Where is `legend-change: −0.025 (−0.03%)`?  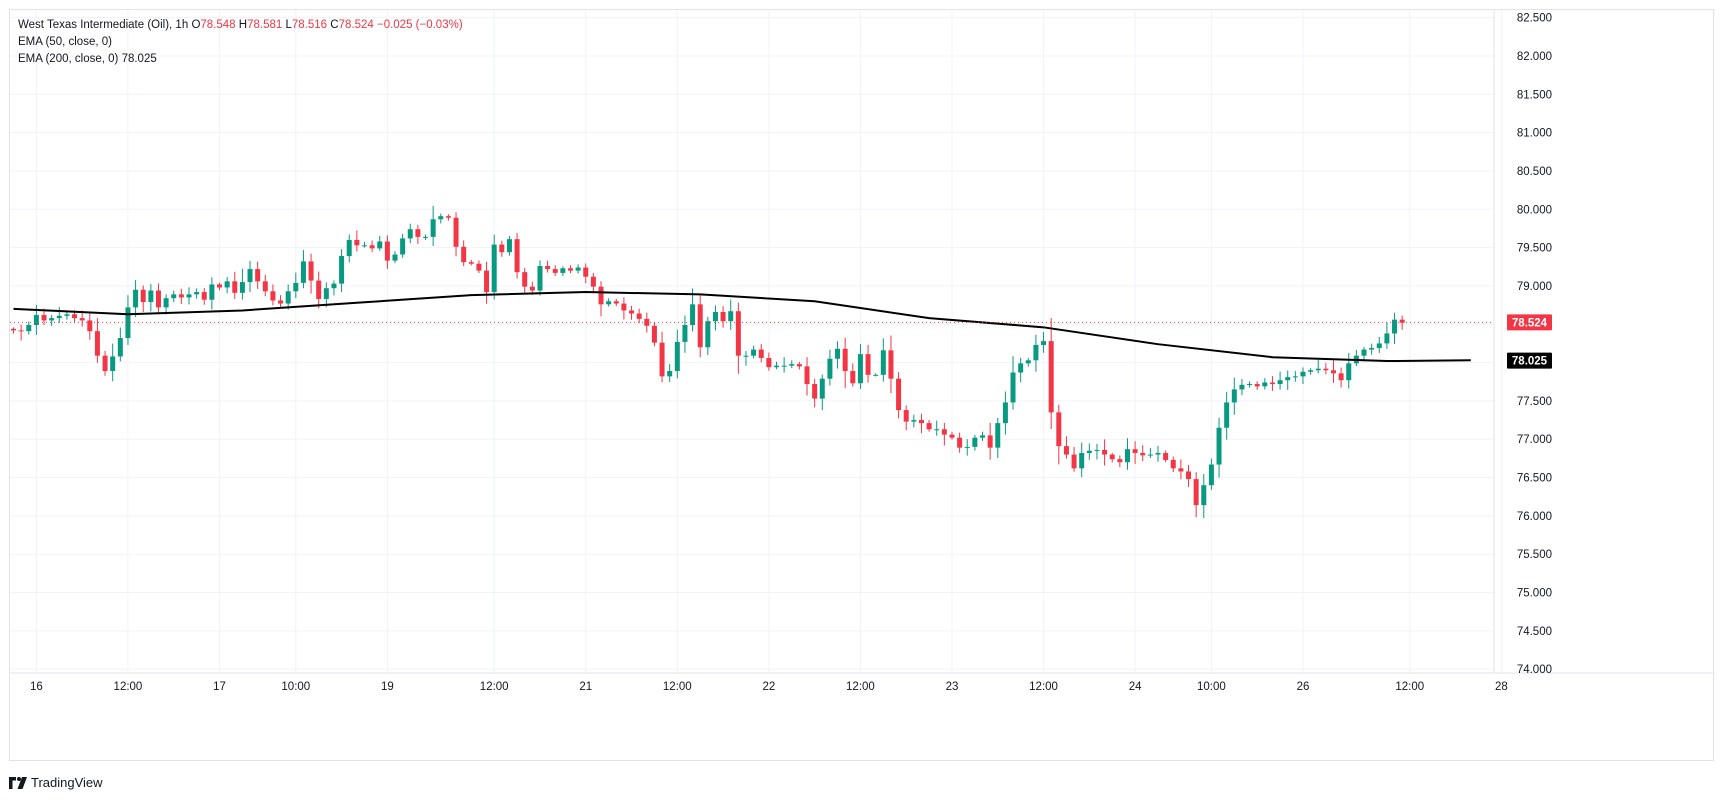 legend-change: −0.025 (−0.03%) is located at coordinates (419, 25).